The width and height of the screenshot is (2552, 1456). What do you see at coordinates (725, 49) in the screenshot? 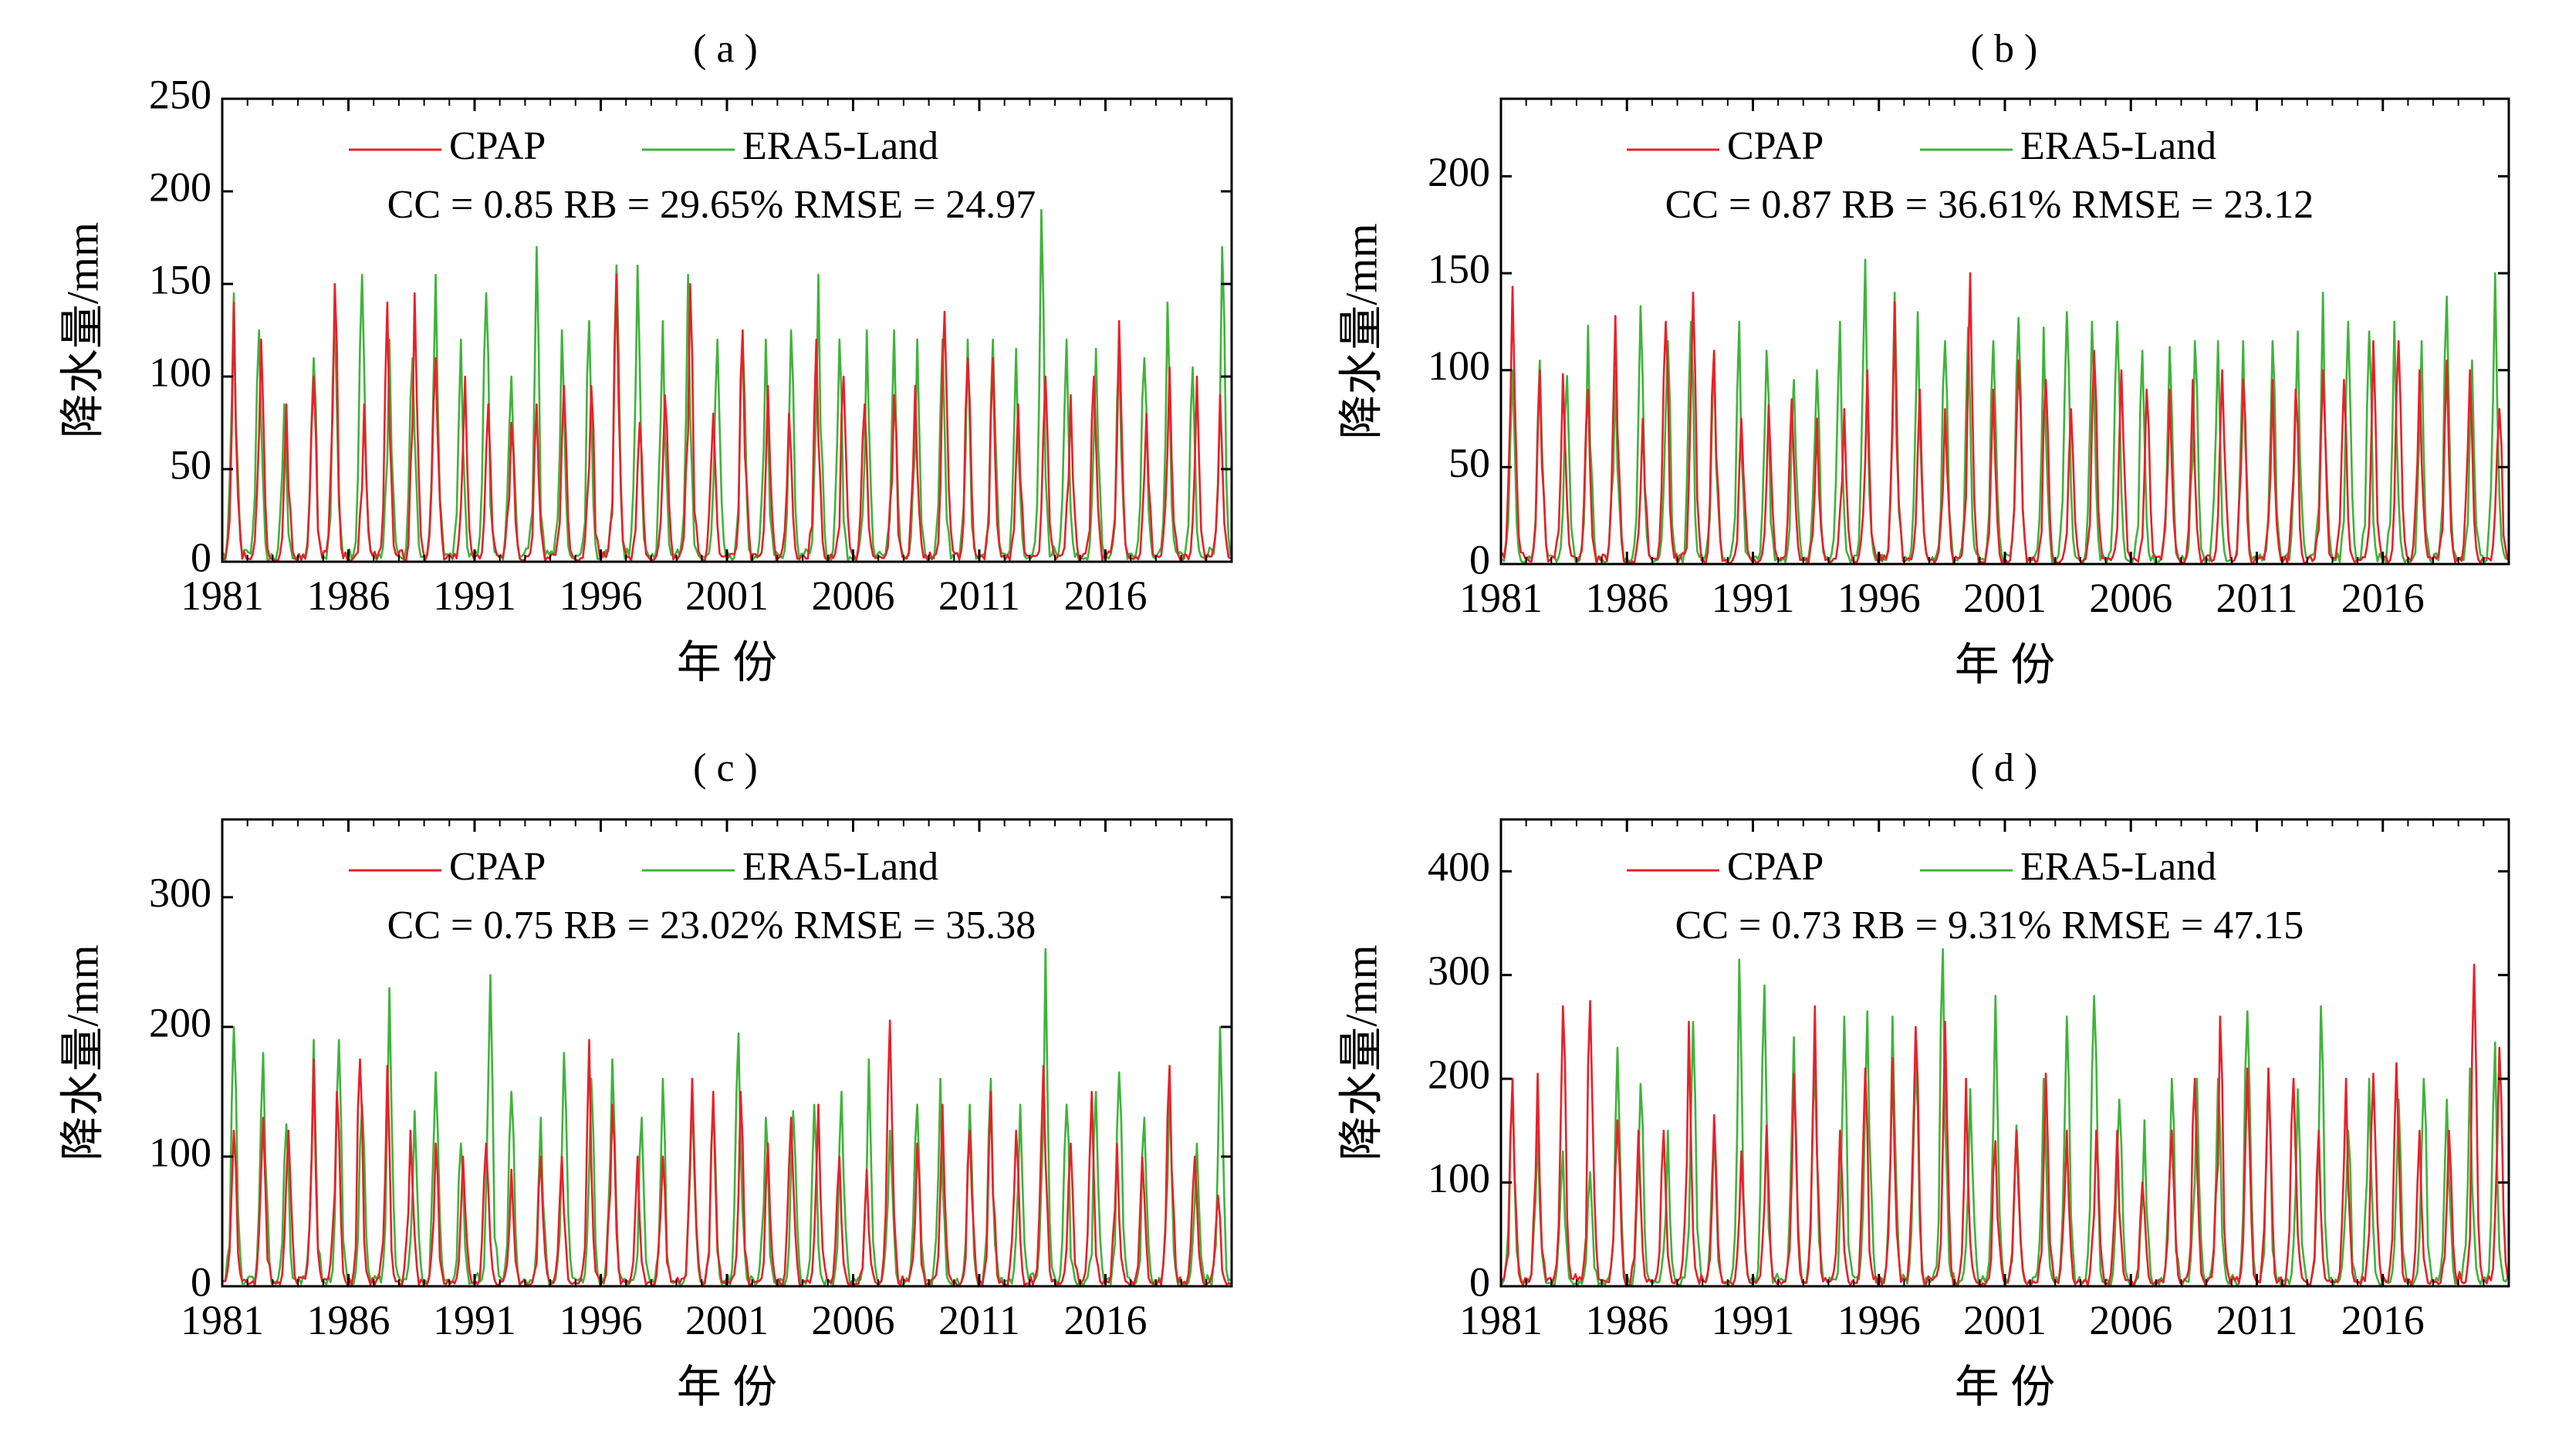
I see `panel-label: ( a )` at bounding box center [725, 49].